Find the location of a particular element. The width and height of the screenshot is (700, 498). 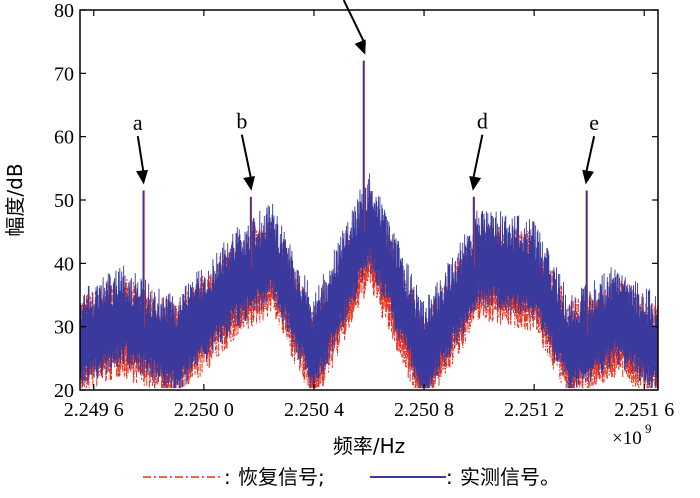

x-multiplier: ×10 is located at coordinates (627, 438).